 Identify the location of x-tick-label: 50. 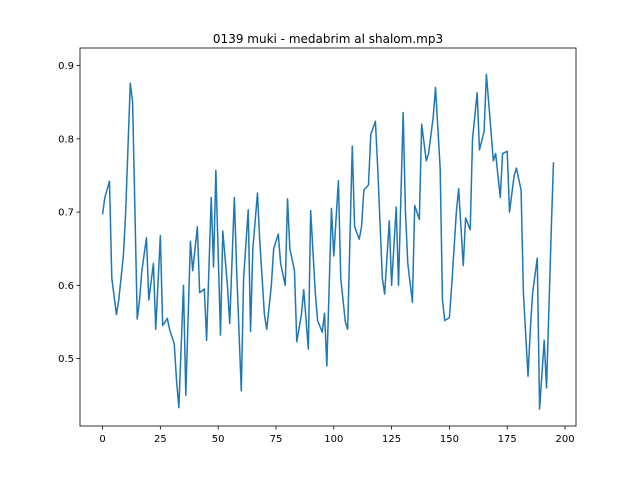
(218, 439).